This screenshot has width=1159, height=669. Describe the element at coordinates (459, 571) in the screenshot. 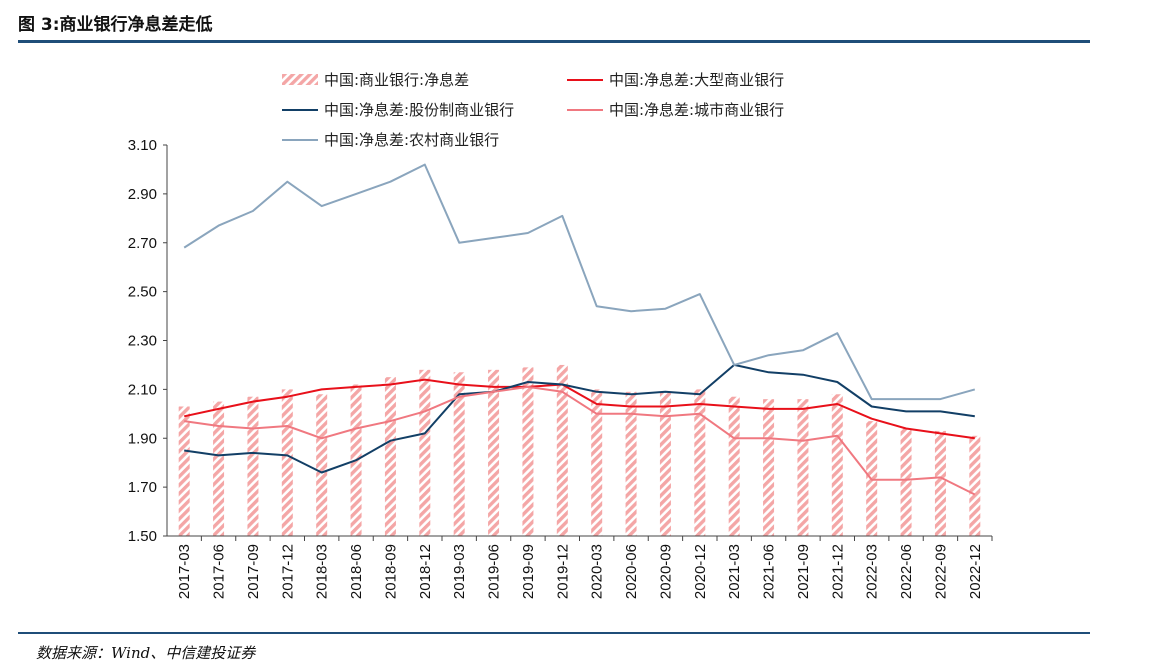

I see `x-tick-label: 2019-03` at that location.